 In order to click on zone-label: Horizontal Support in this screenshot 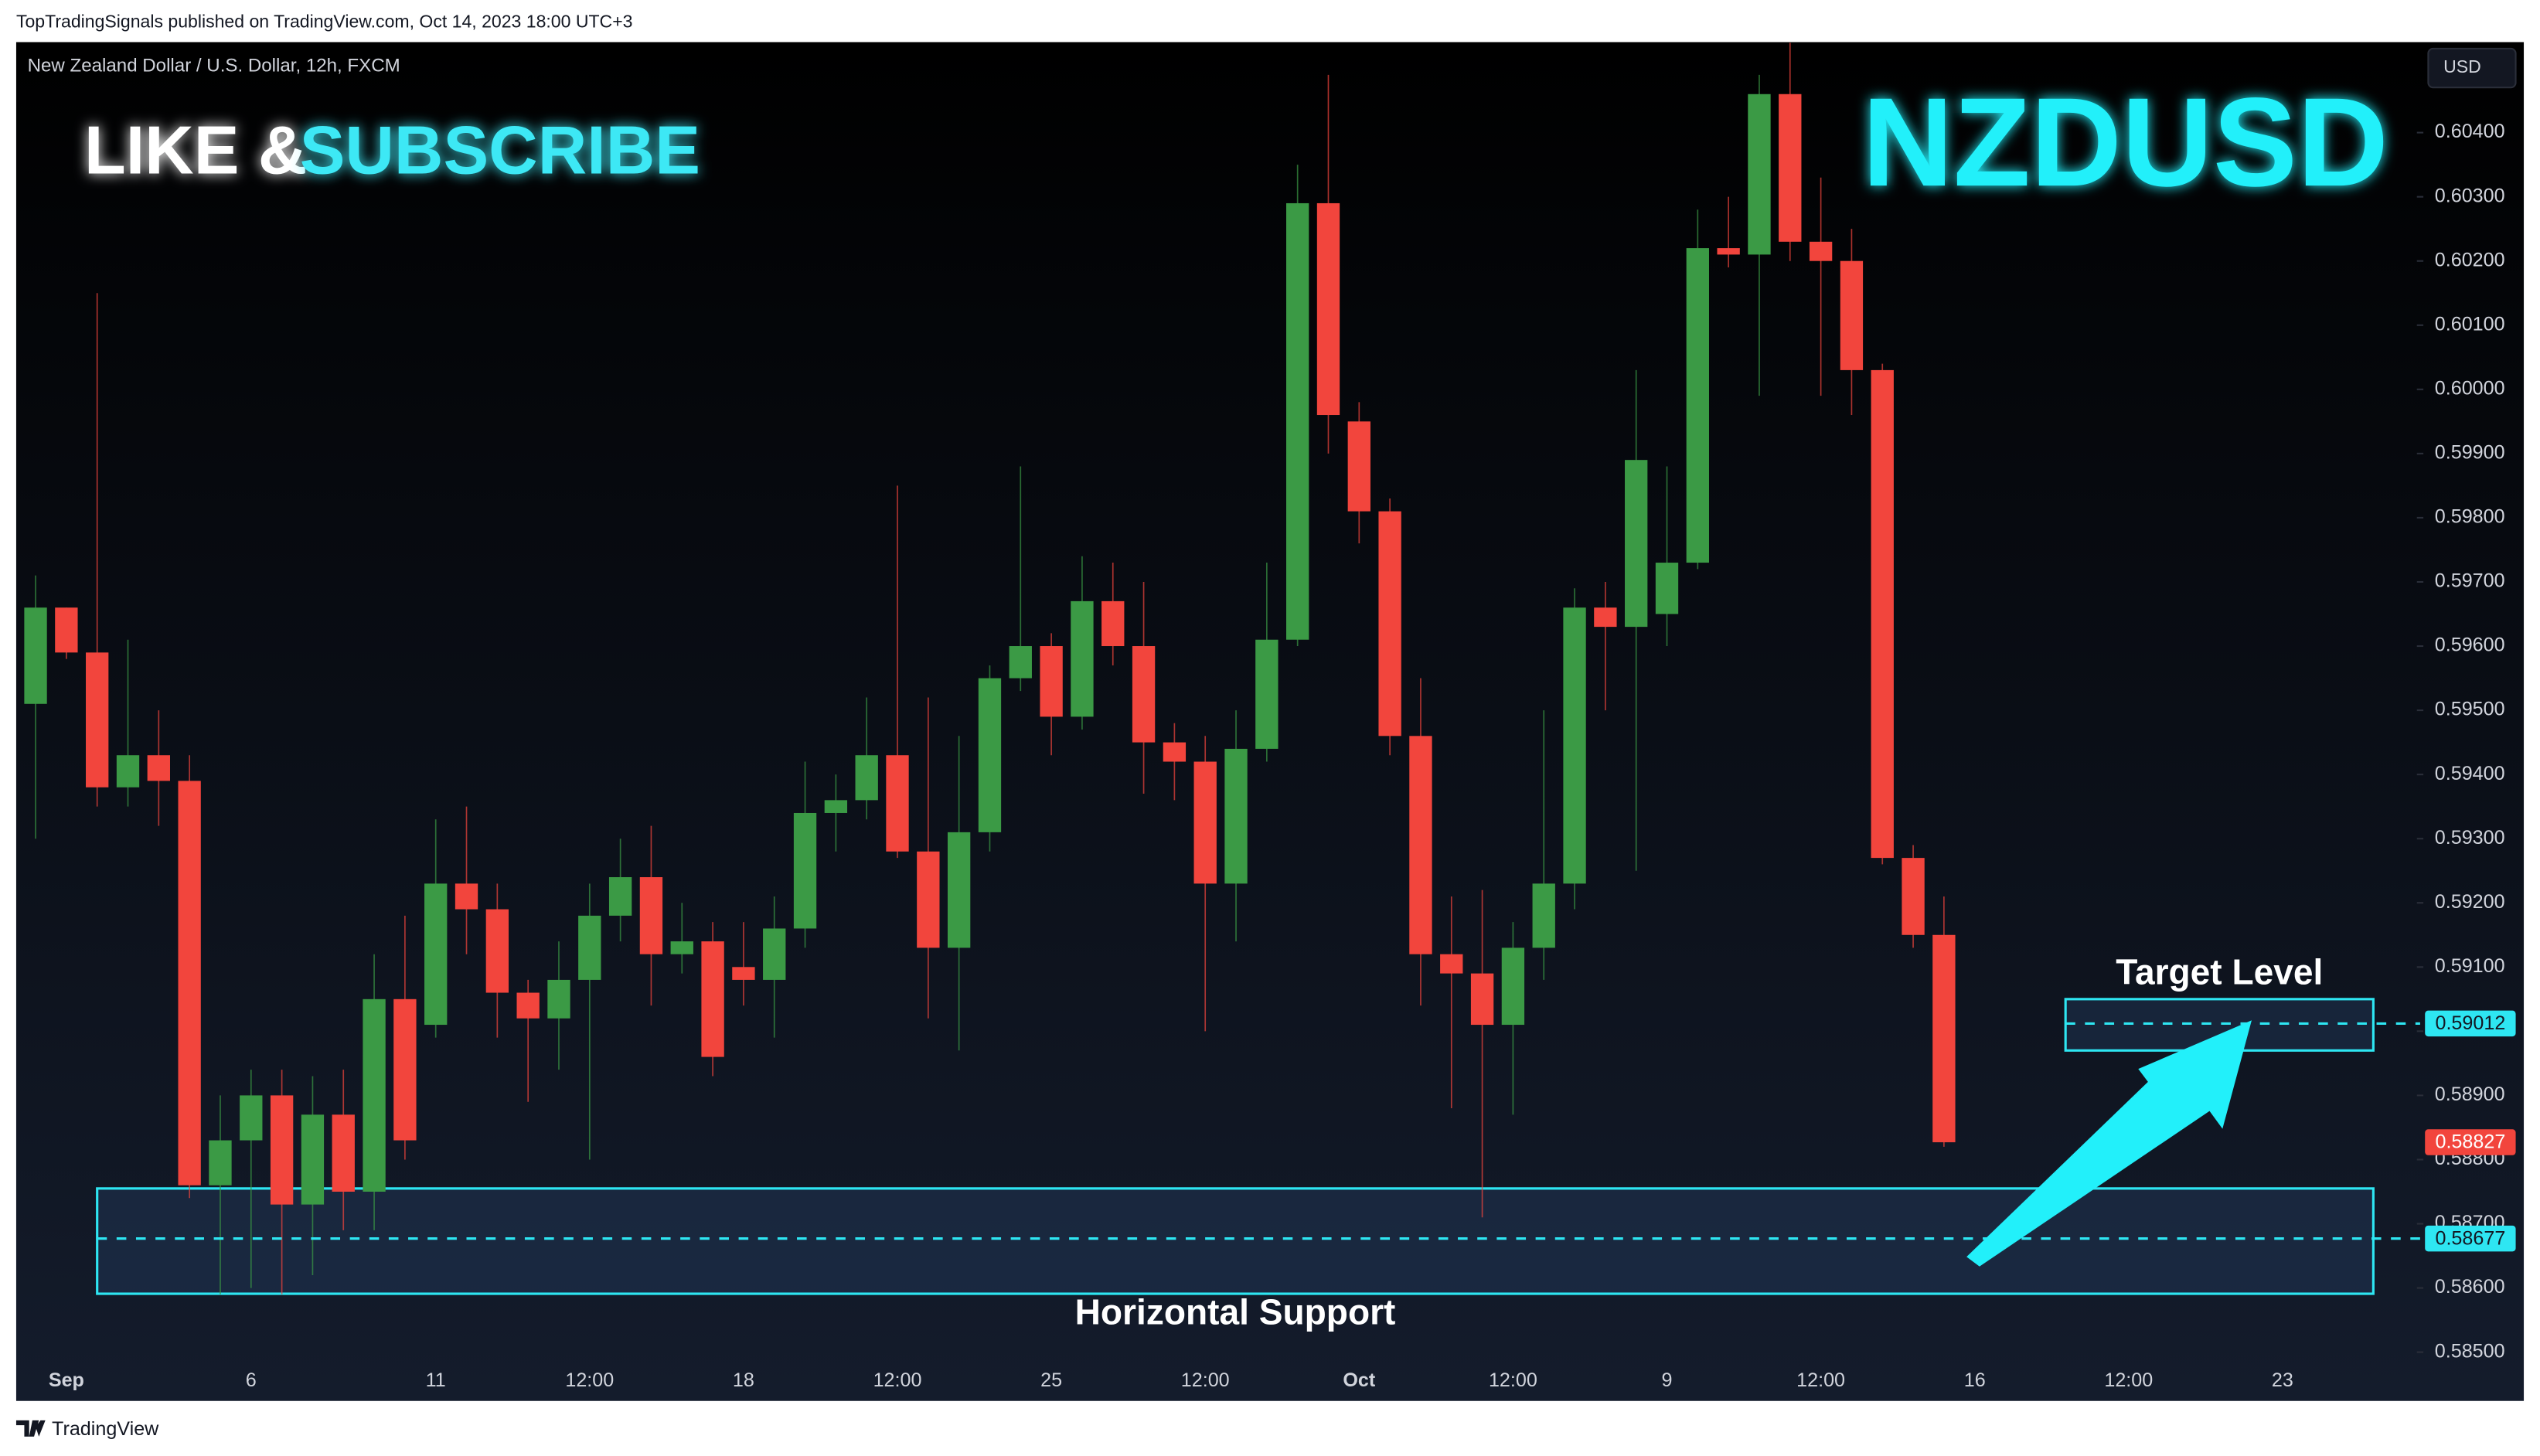, I will do `click(1236, 1312)`.